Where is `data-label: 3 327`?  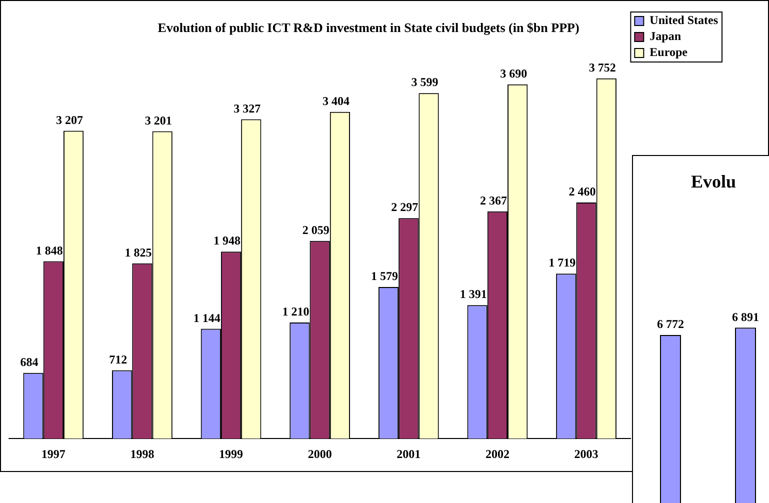 data-label: 3 327 is located at coordinates (247, 108).